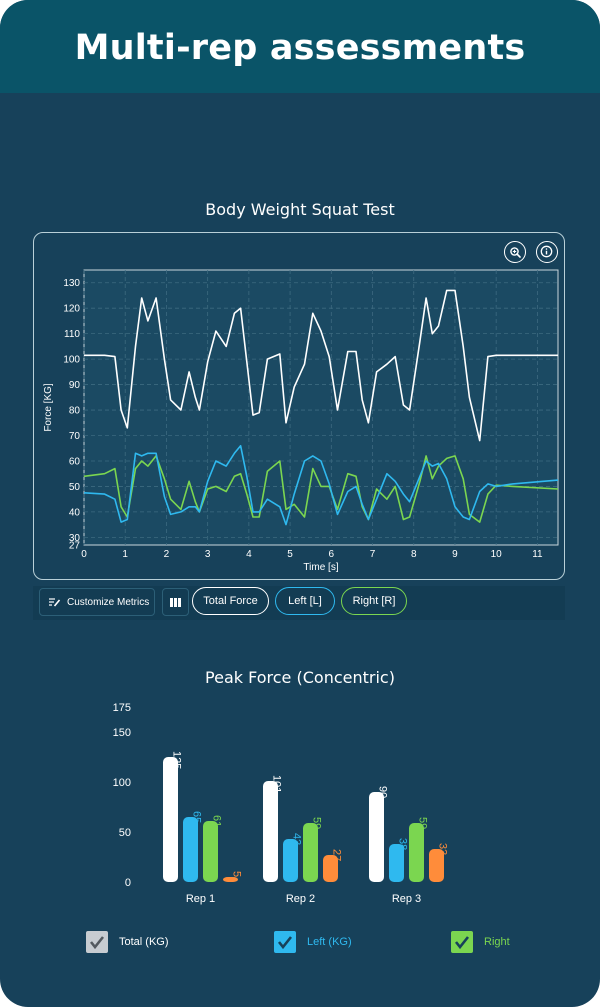  I want to click on toggle-total-force-label: Total Force, so click(230, 601).